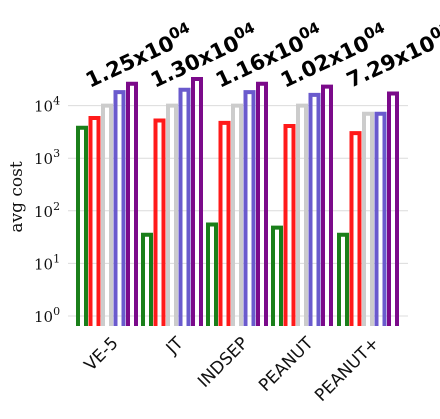 The height and width of the screenshot is (419, 440). What do you see at coordinates (393, 208) in the screenshot?
I see `bar-peanut--4` at bounding box center [393, 208].